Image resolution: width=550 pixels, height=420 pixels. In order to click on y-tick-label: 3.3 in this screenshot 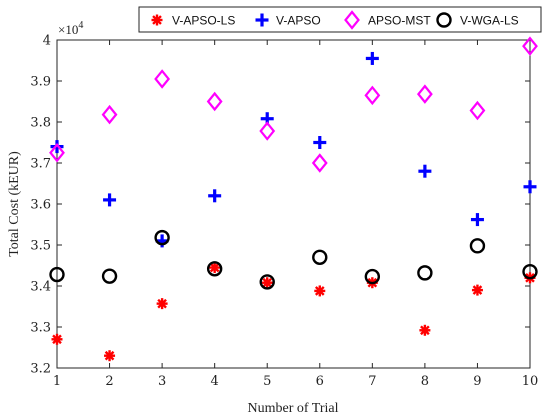, I will do `click(40, 328)`.